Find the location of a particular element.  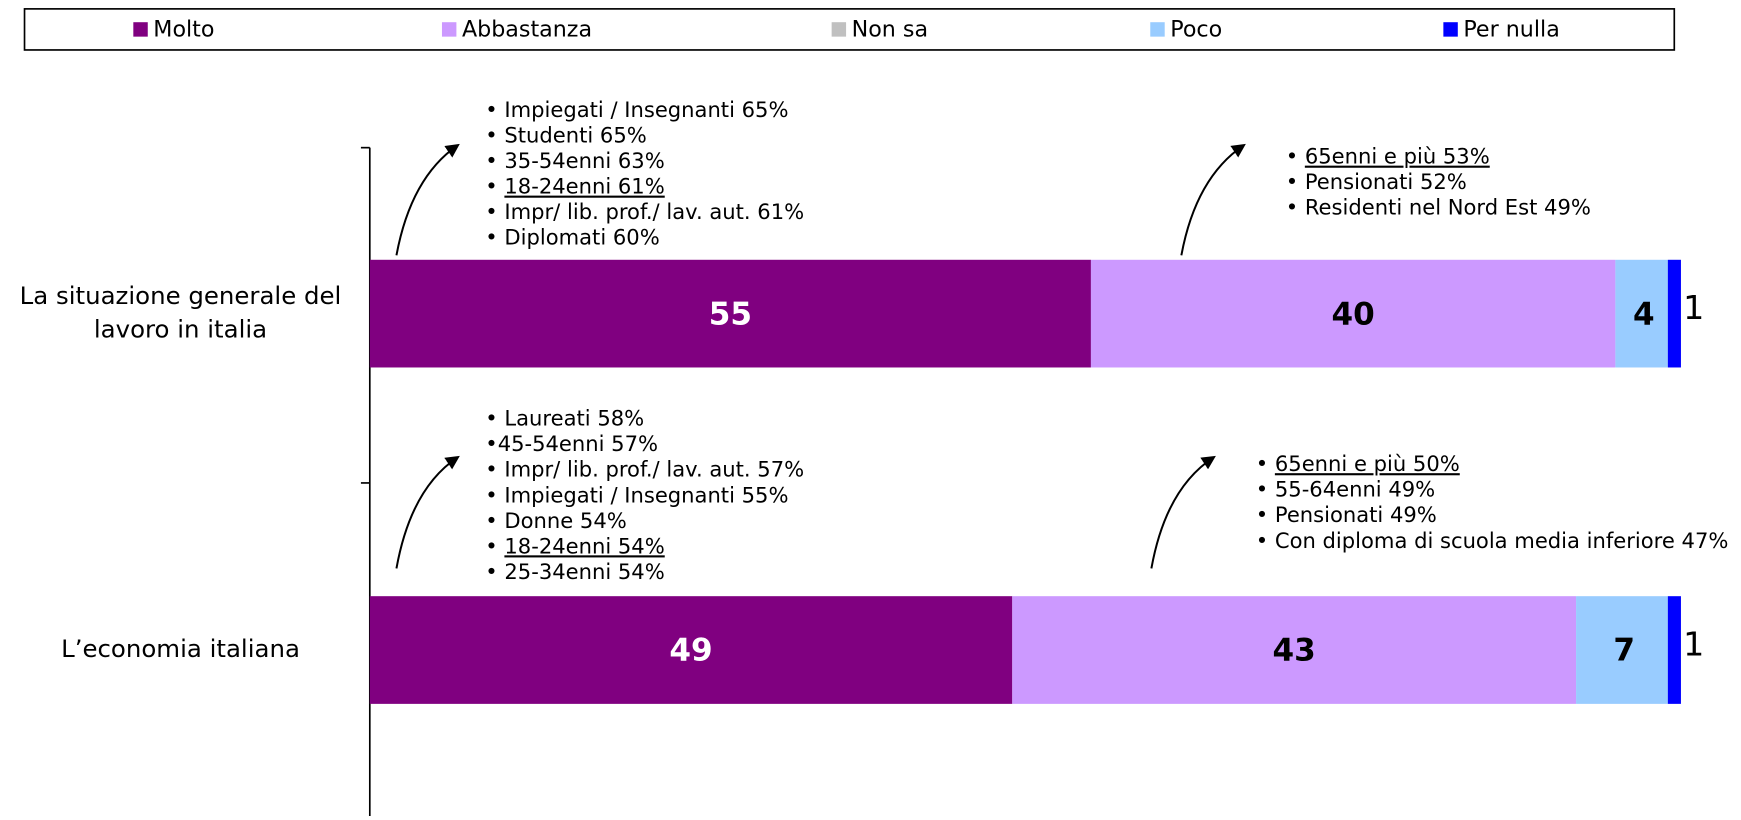

legend-label: Poco is located at coordinates (1196, 29).